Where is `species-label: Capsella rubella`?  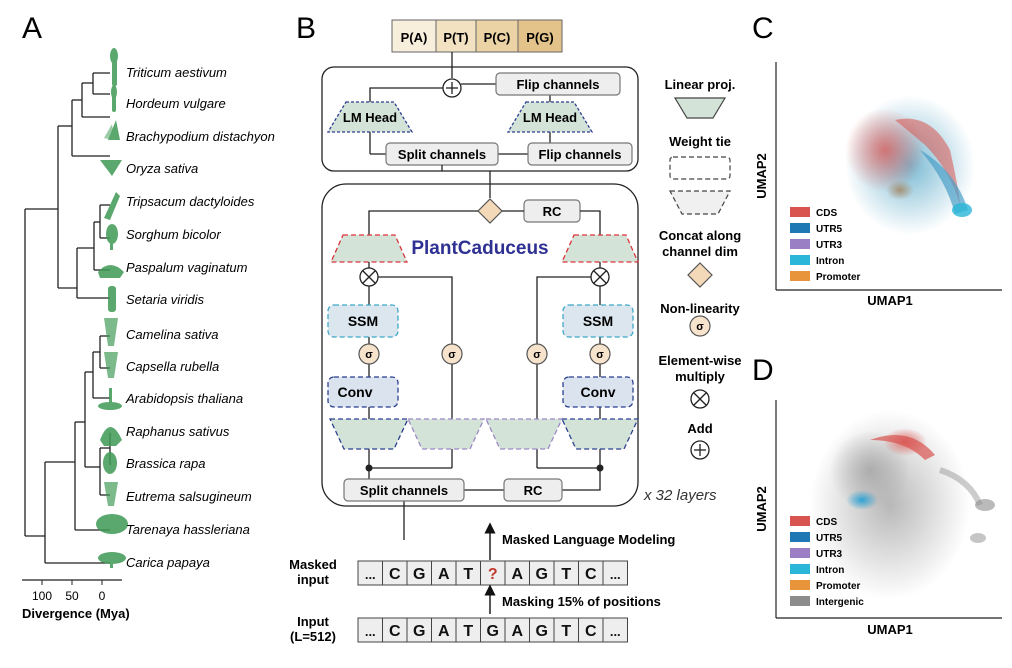
species-label: Capsella rubella is located at coordinates (172, 366).